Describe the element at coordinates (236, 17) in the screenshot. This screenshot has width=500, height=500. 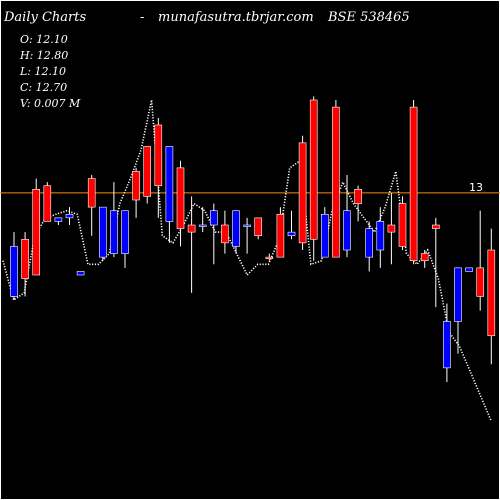
I see `header-site: munafasutra.tbrjar.com` at that location.